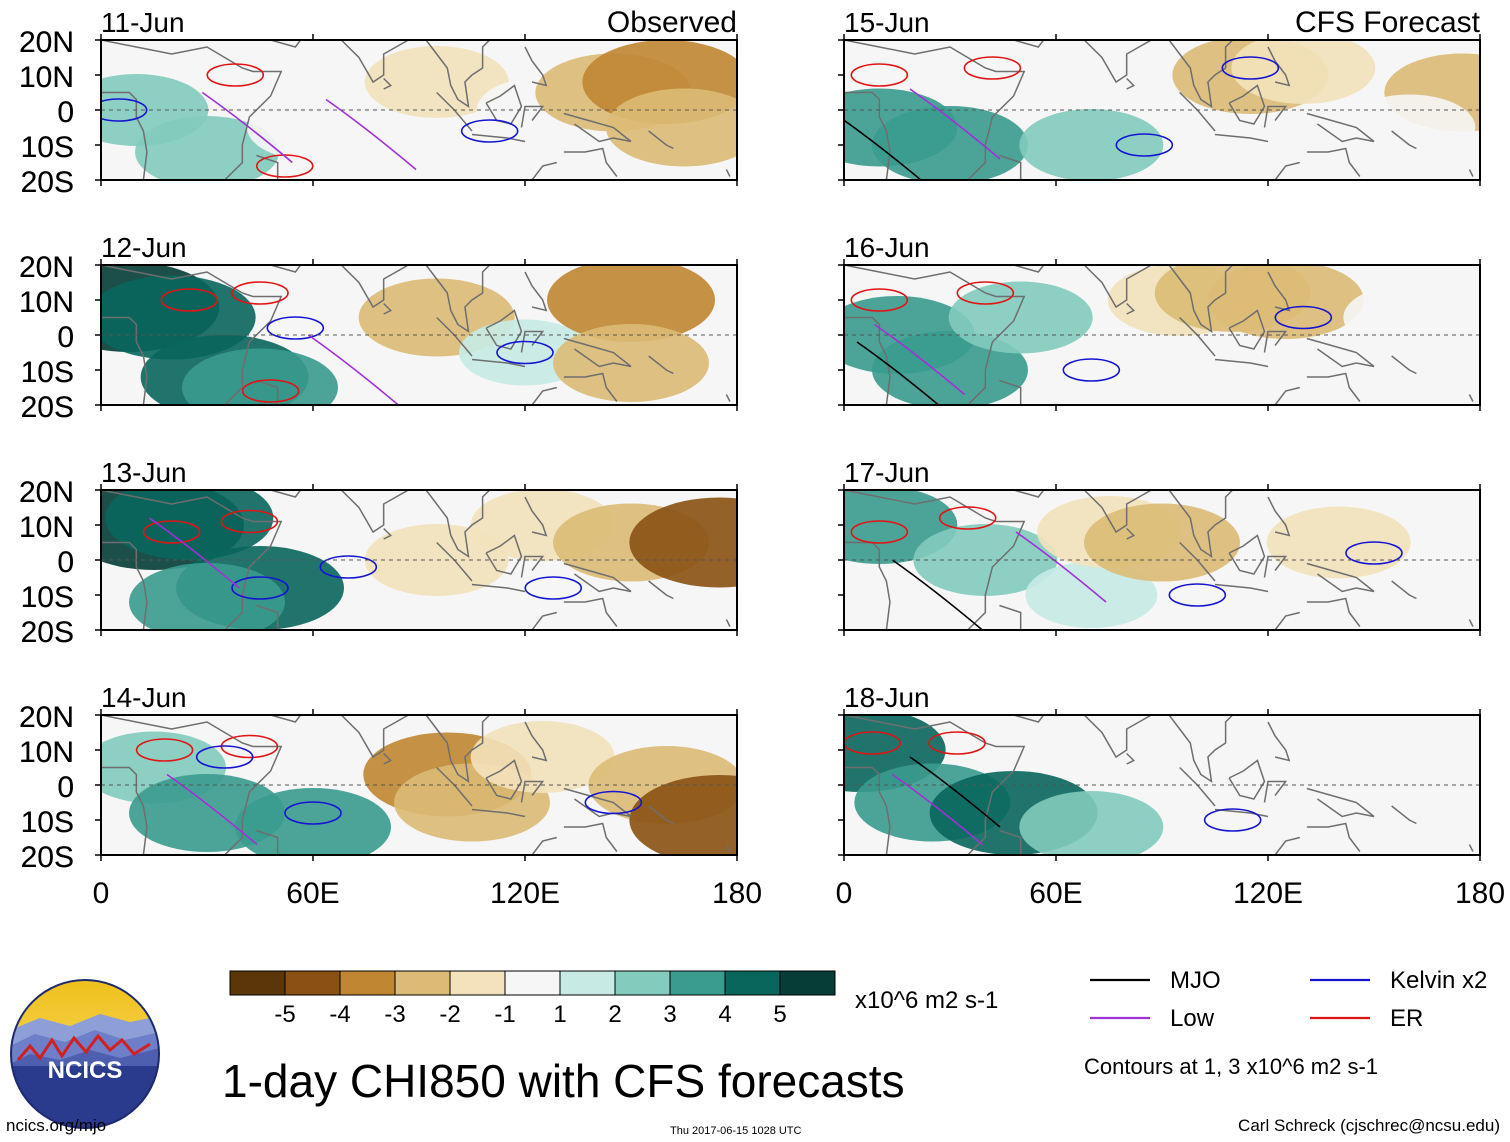 The width and height of the screenshot is (1510, 1142). I want to click on legend-label: Low, so click(1192, 1018).